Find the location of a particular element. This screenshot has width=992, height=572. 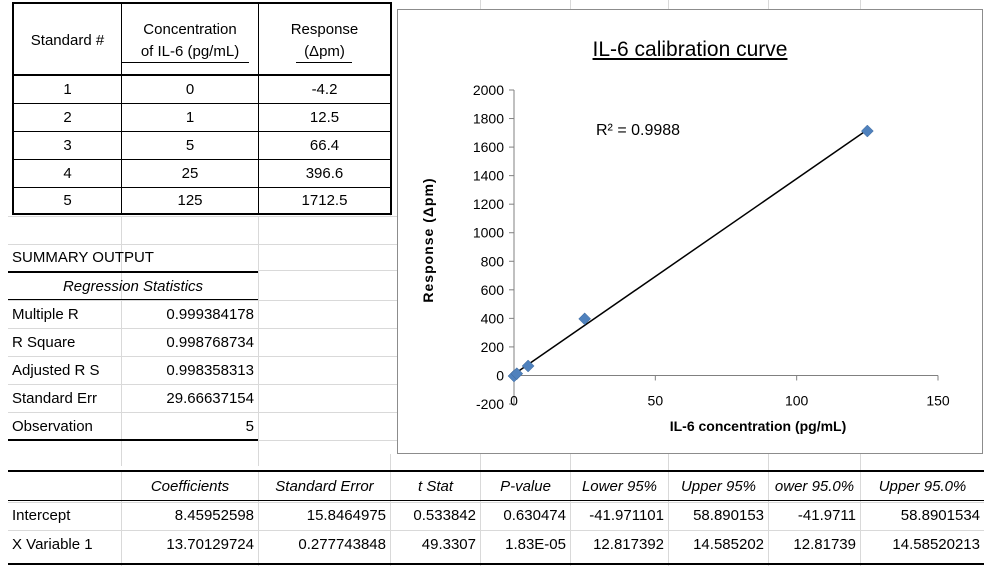

table-cell: 8.45952598 is located at coordinates (214, 515).